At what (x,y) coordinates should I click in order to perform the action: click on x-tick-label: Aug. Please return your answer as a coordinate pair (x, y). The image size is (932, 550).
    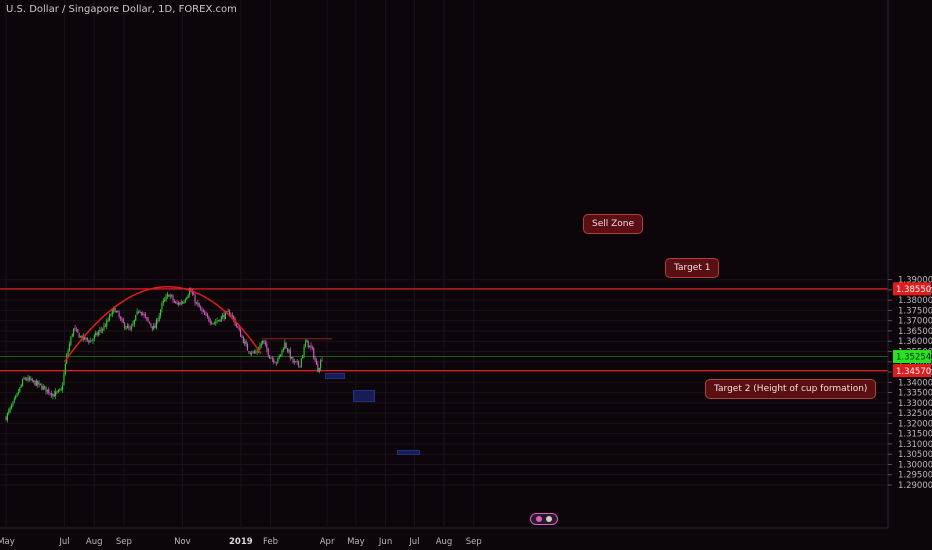
    Looking at the image, I should click on (444, 542).